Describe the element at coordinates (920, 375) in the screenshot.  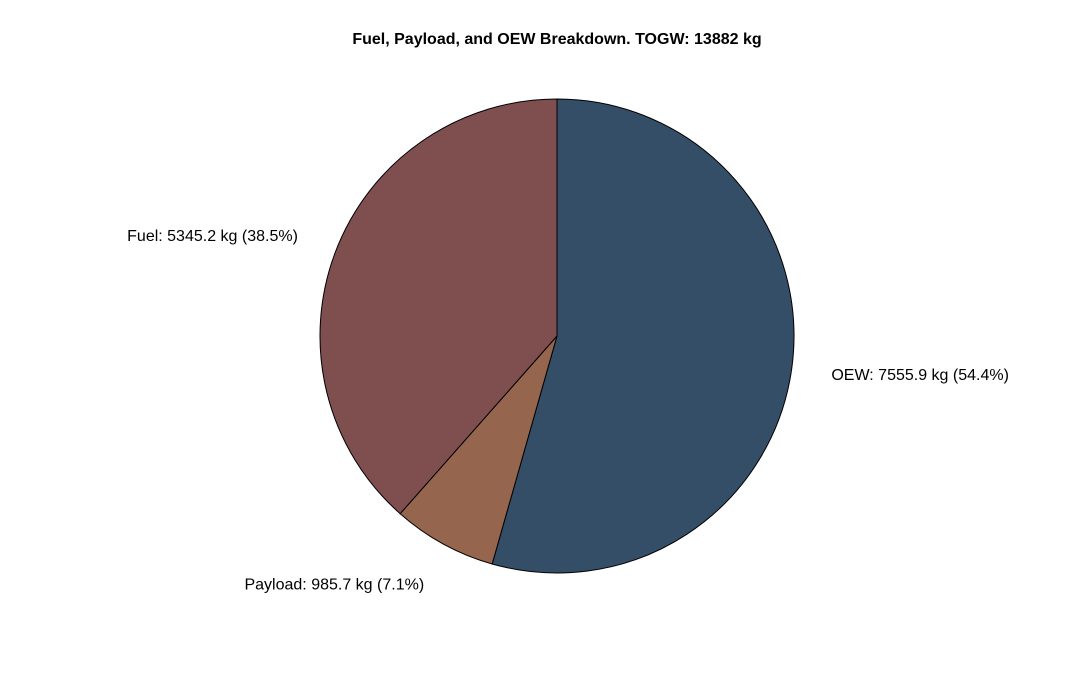
I see `pie-label-oew: OEW: 7555.9 kg (54.4%)` at that location.